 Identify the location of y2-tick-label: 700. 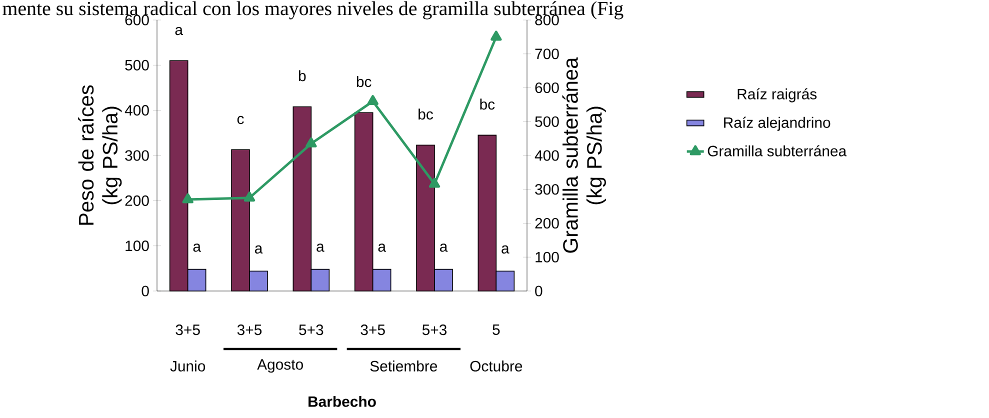
(547, 54).